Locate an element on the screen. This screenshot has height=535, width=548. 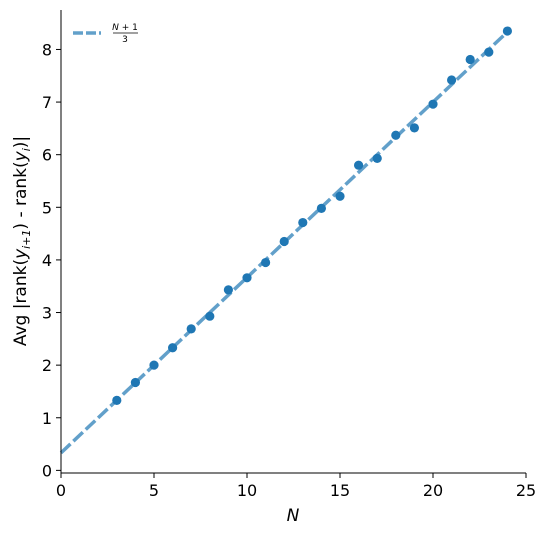
x-tick-label: 15 is located at coordinates (340, 490).